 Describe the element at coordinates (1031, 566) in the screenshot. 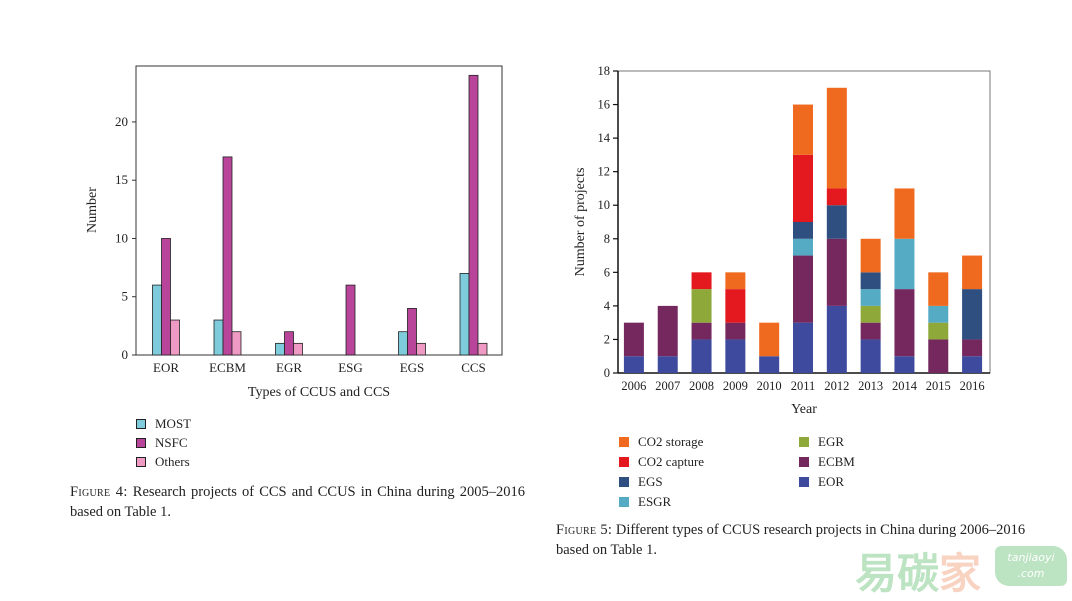

I see `watermark-badge: tanjiaoyi .com` at that location.